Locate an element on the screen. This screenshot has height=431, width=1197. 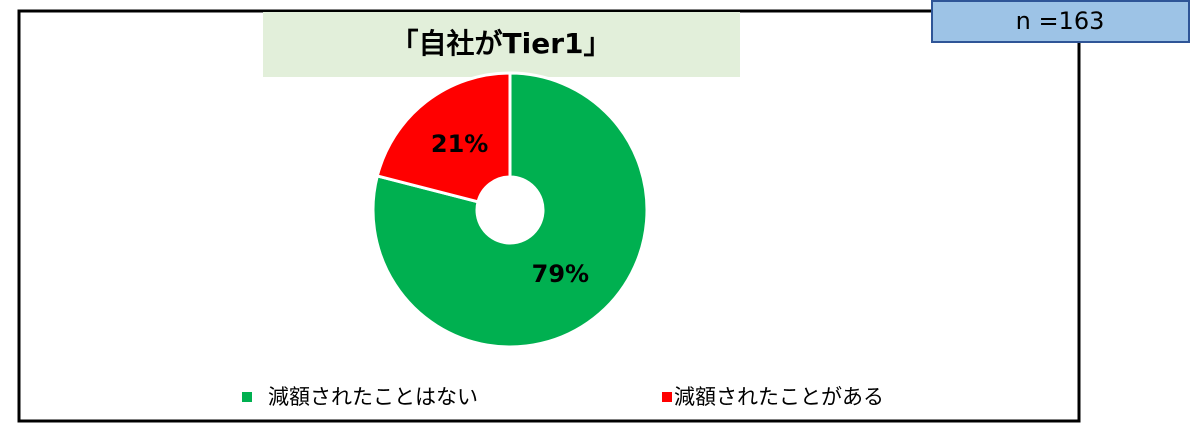
n-box is located at coordinates (1060, 21).